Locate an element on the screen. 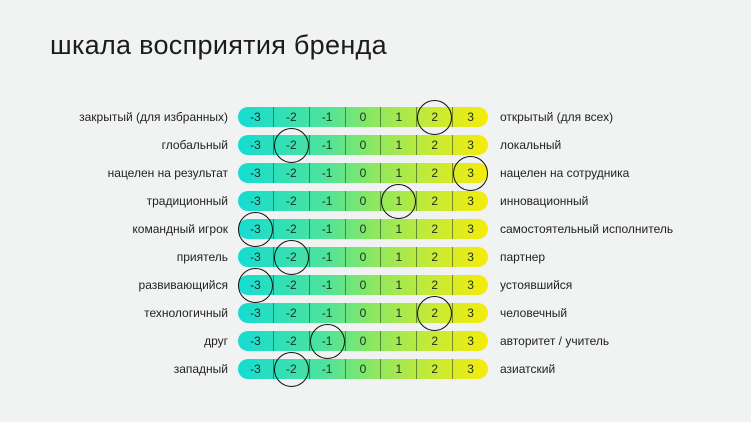 The image size is (751, 422). left-pole-label: развивающийся is located at coordinates (183, 285).